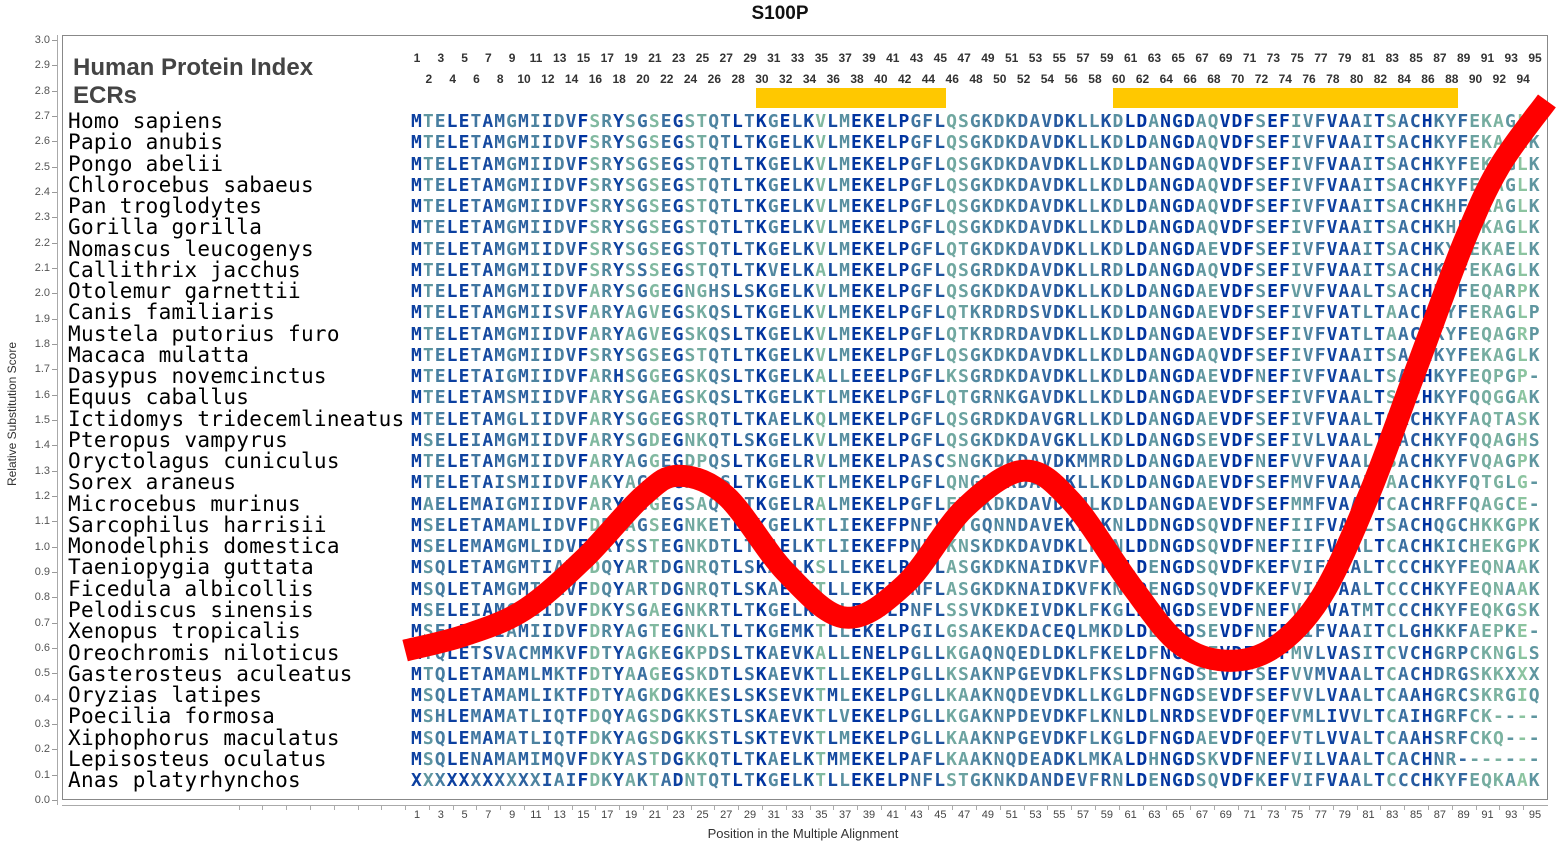 The height and width of the screenshot is (850, 1560). I want to click on position-label: 85, so click(1416, 58).